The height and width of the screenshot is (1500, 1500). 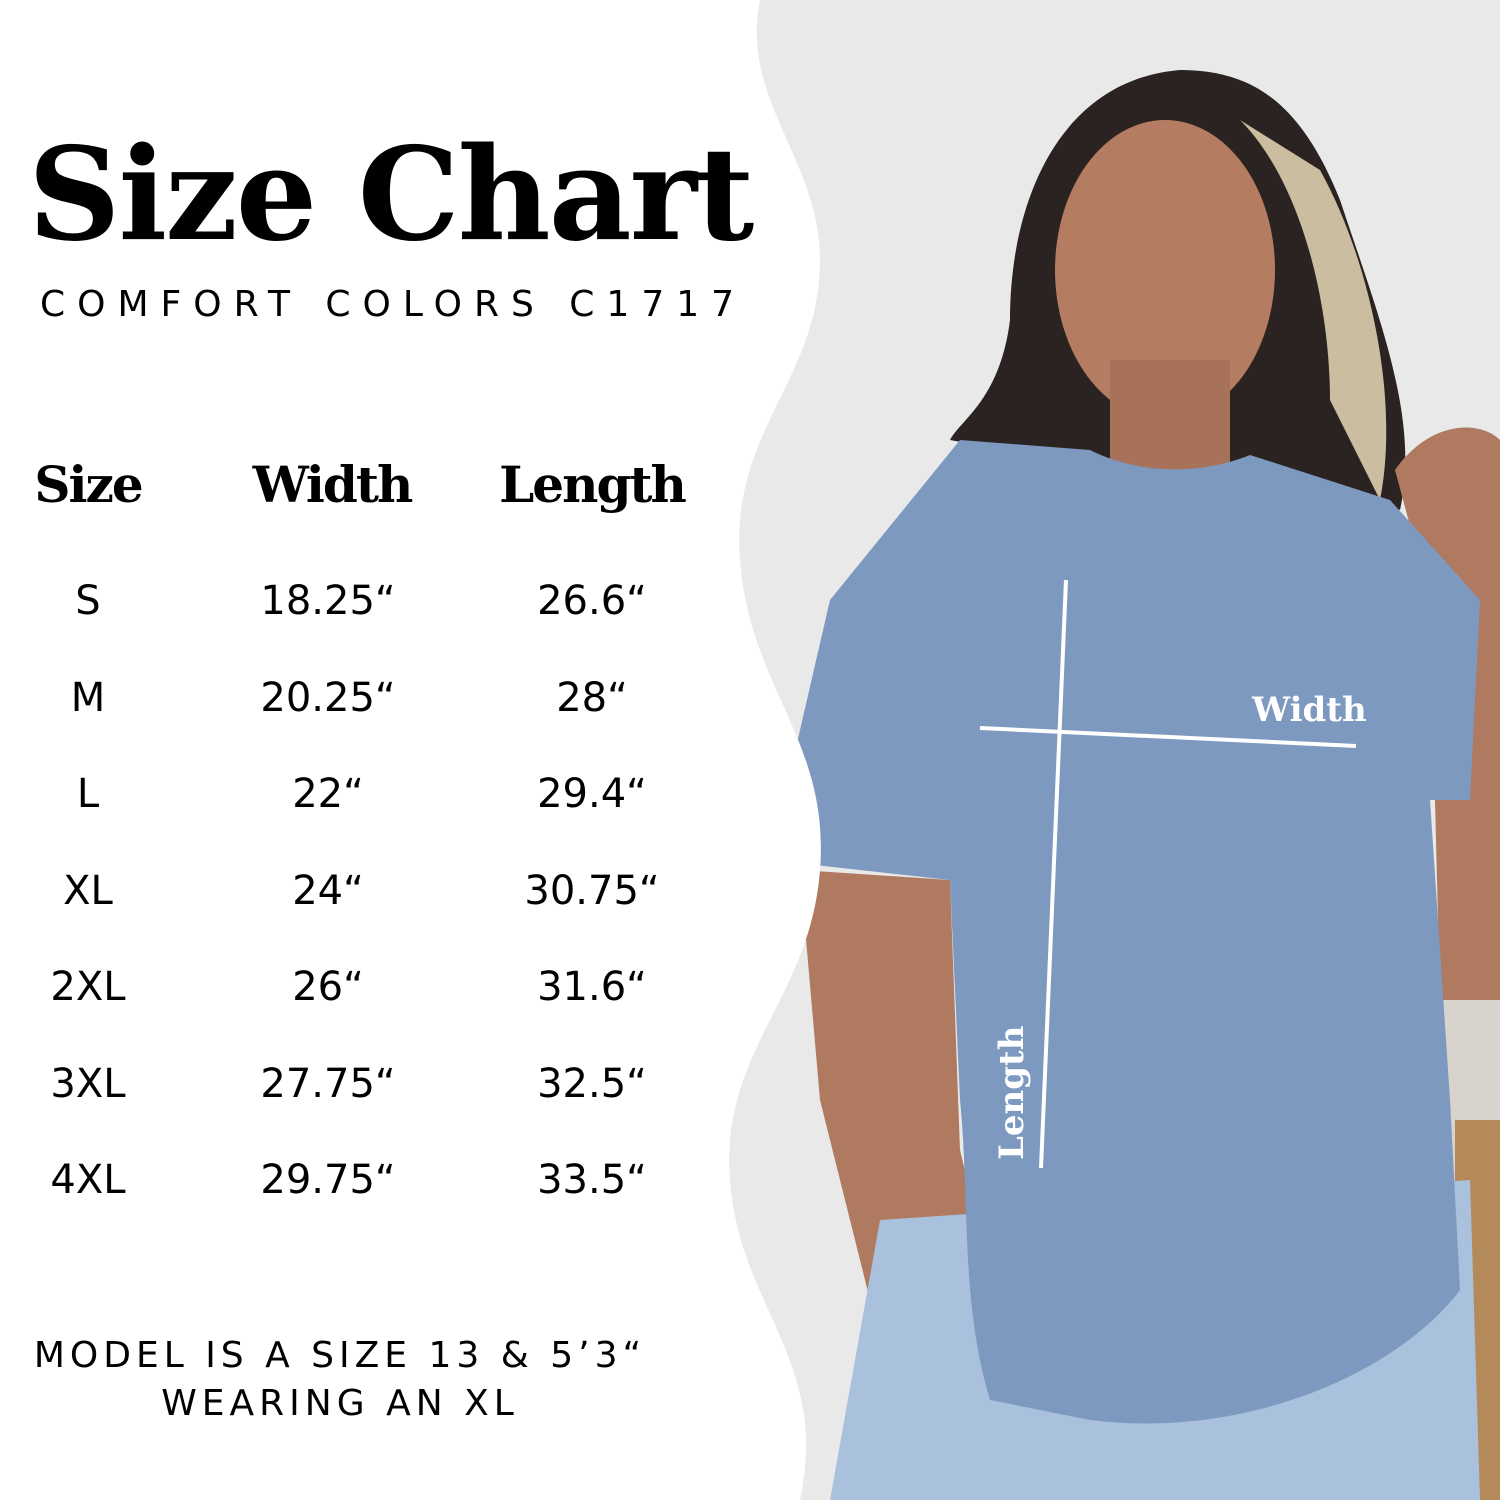 I want to click on subtitle: COMFORT COLORS C1717, so click(x=393, y=304).